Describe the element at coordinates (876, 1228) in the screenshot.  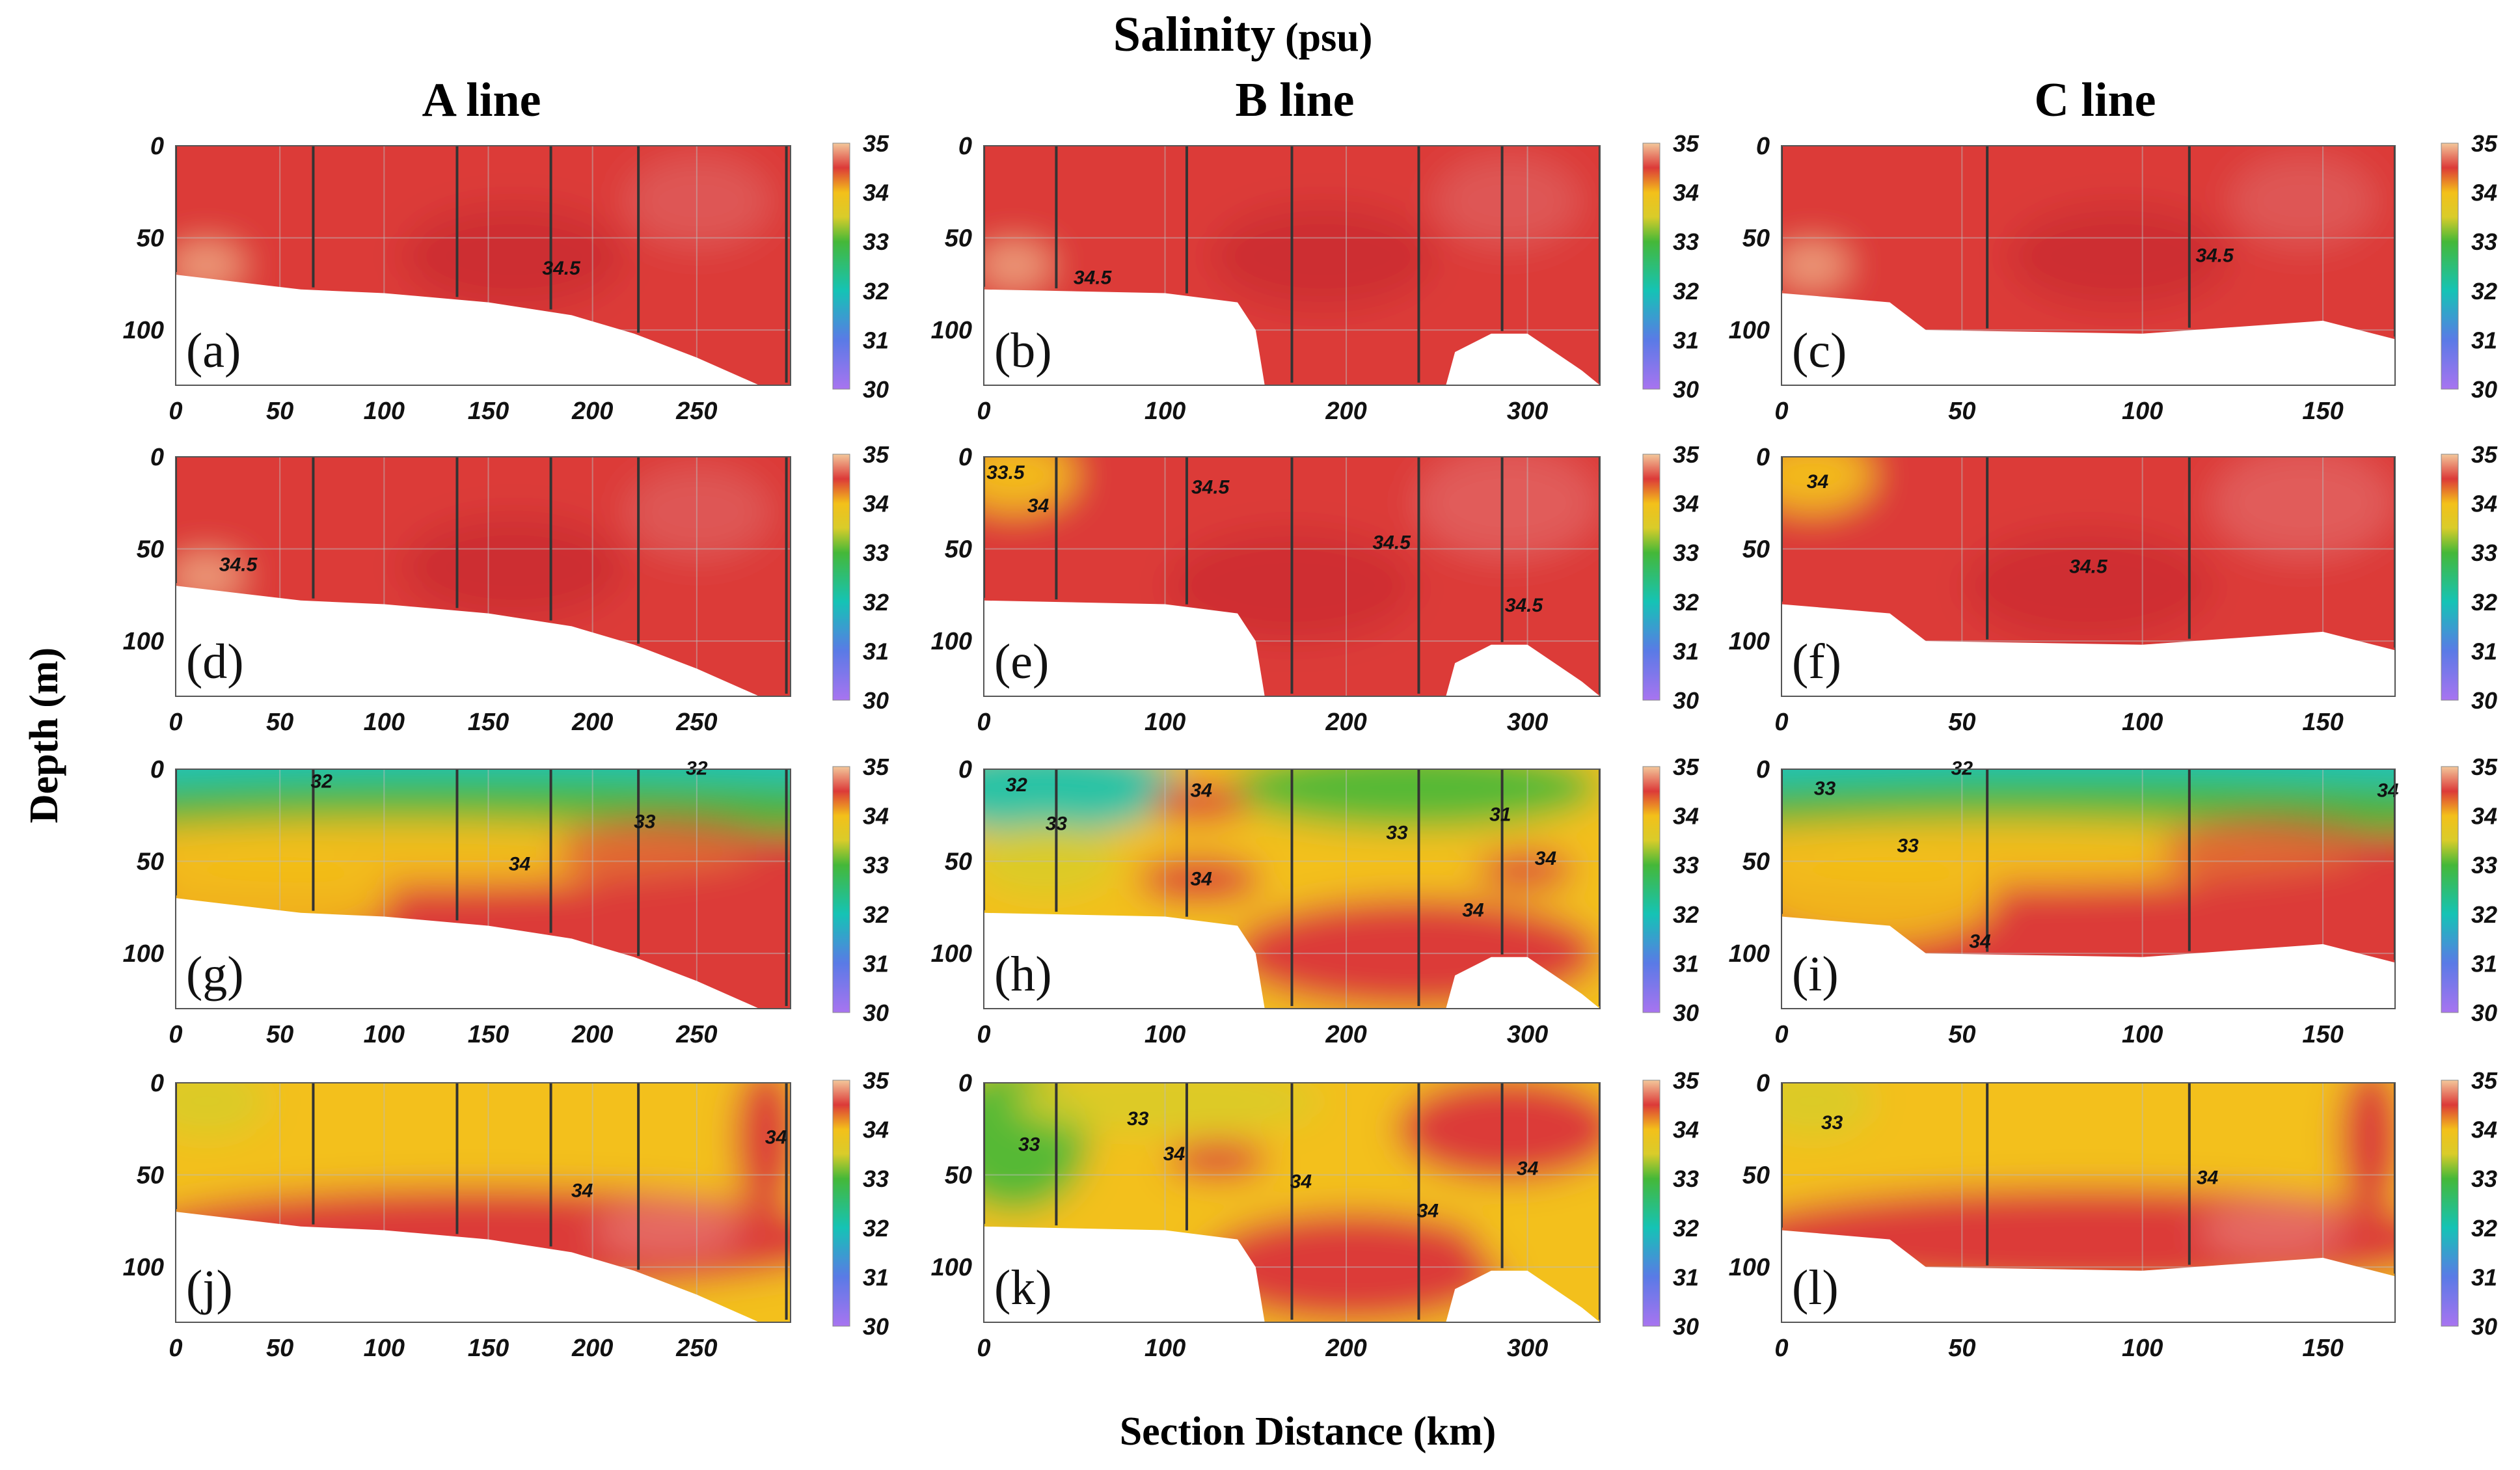
I see `colorbar-tick: 32` at that location.